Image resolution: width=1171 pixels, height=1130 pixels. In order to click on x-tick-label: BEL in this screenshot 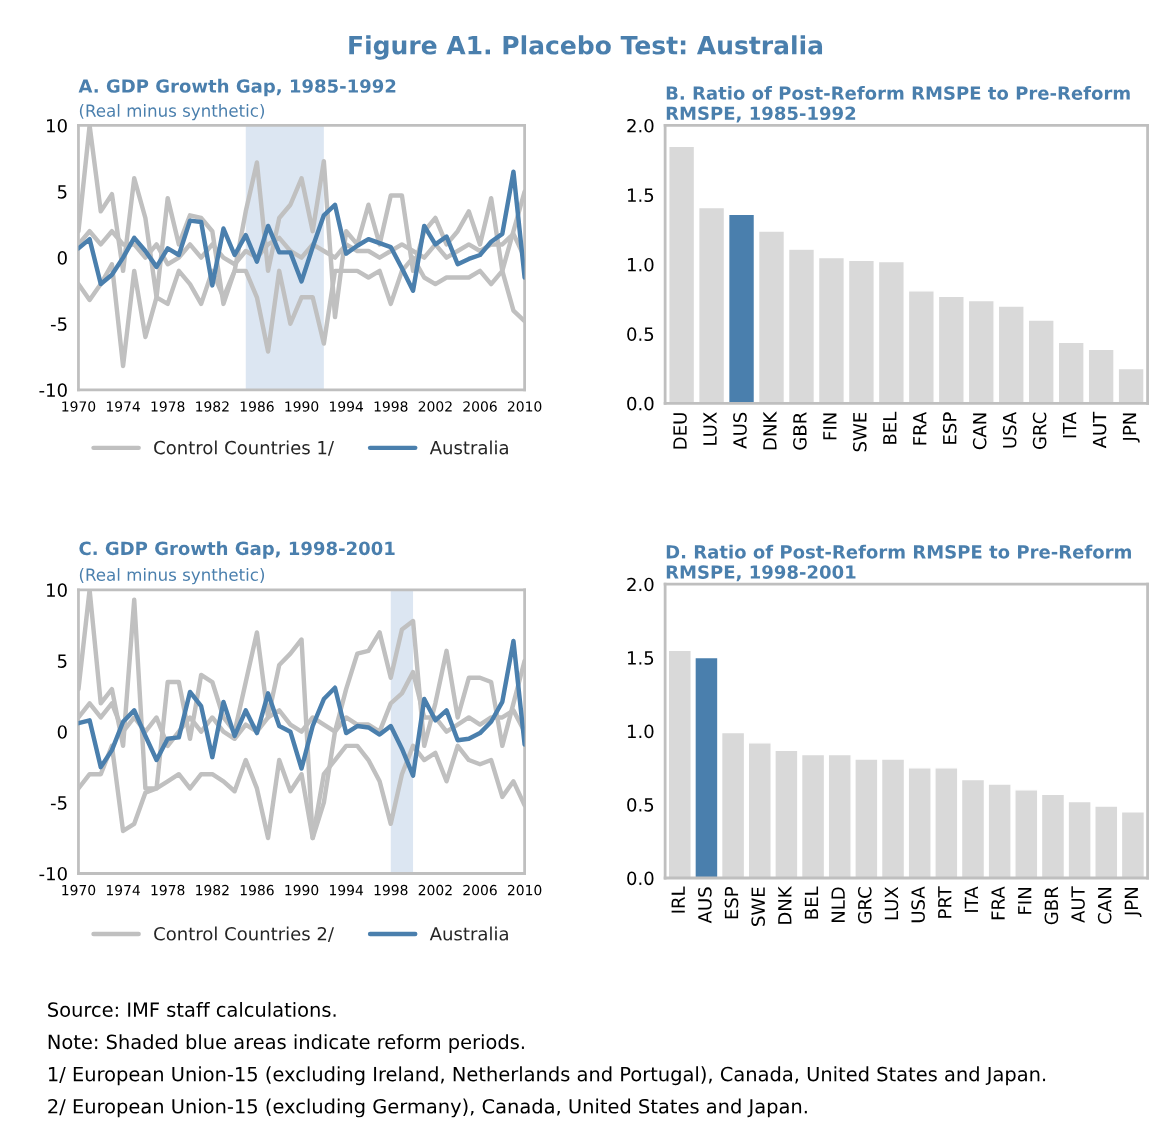, I will do `click(890, 427)`.